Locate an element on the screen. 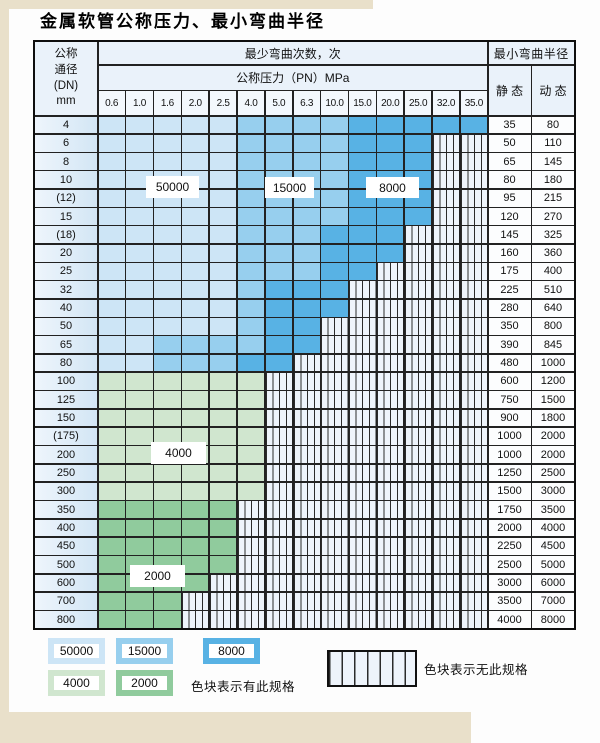 This screenshot has width=600, height=743. scan-edge-left is located at coordinates (4, 358).